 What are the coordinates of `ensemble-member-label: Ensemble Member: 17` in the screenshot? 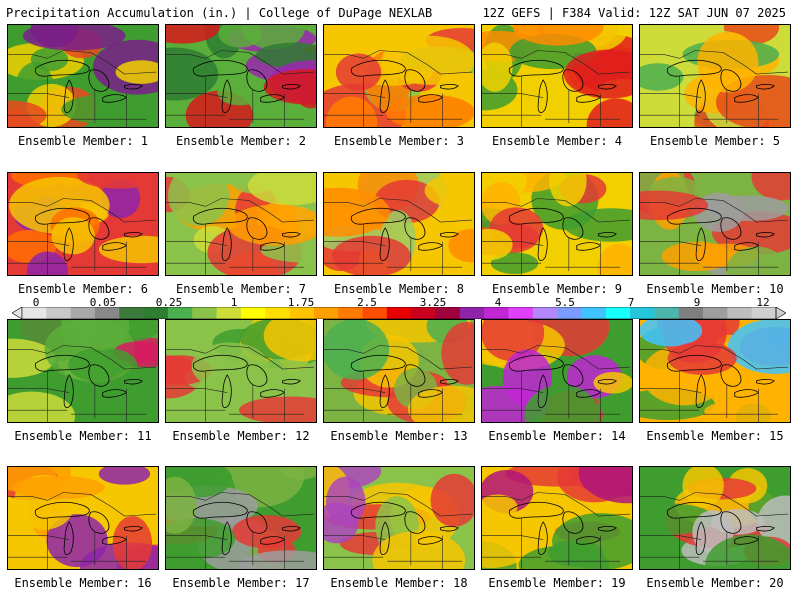 It's located at (241, 583).